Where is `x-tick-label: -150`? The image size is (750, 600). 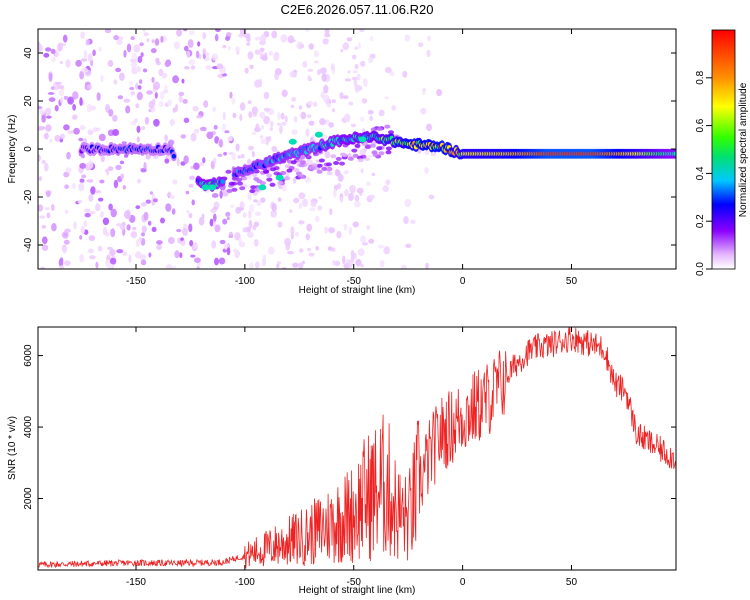
x-tick-label: -150 is located at coordinates (136, 281).